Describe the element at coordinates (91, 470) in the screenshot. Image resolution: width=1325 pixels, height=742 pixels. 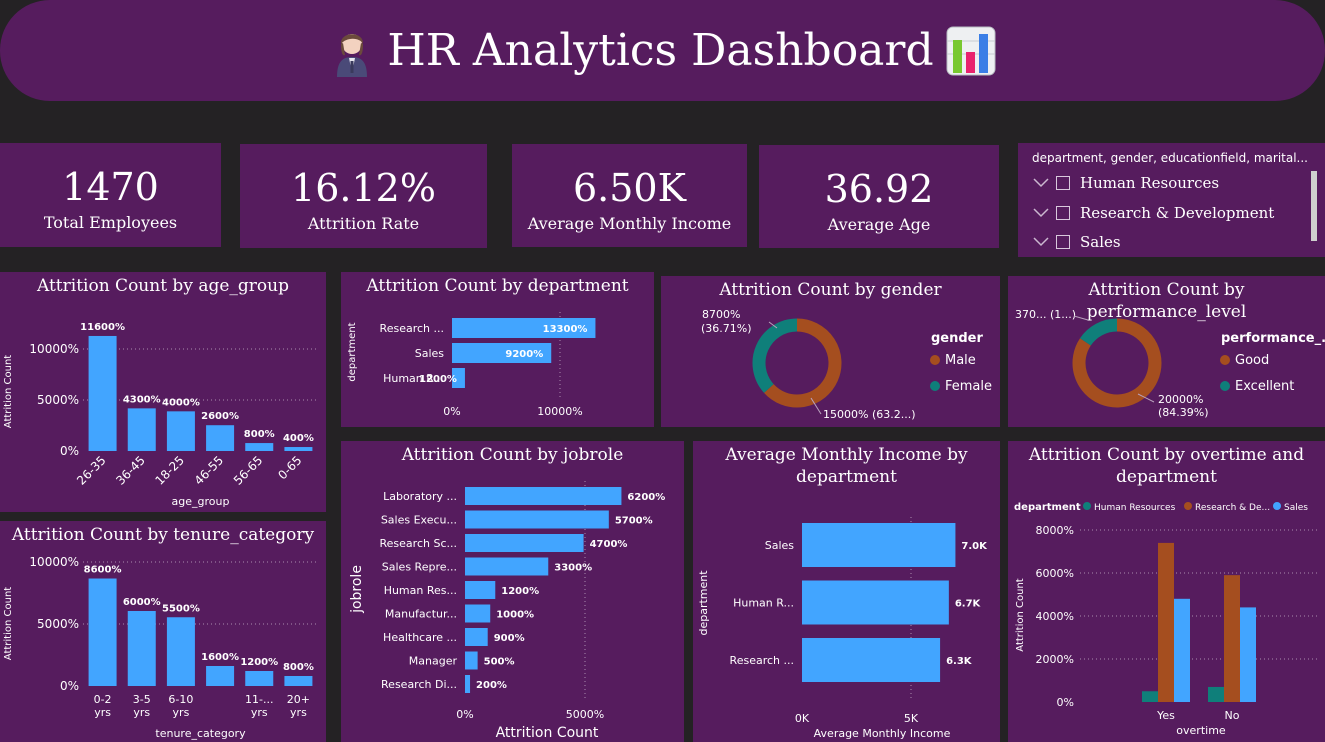
I see `x-tick-label: 26-35` at that location.